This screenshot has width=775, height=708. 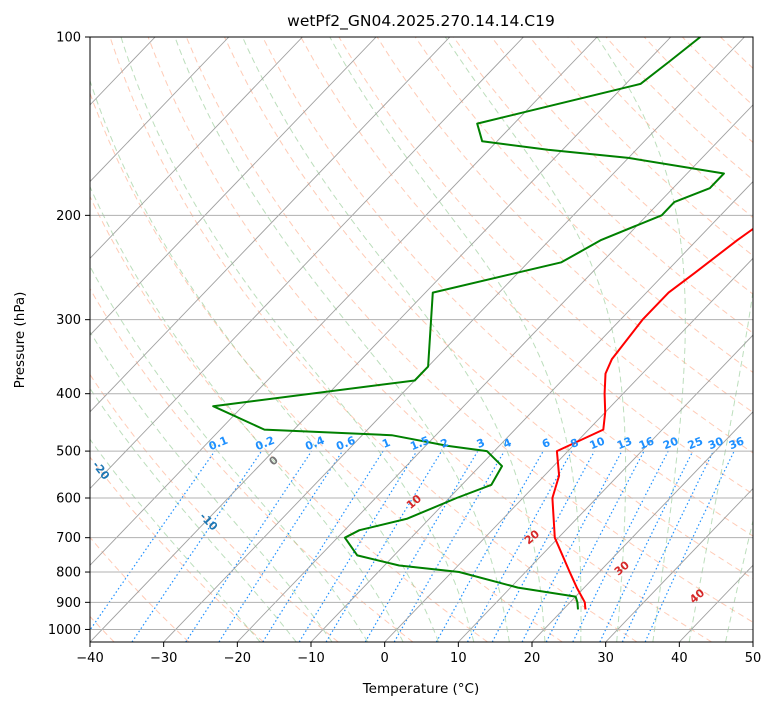 What do you see at coordinates (208, 522) in the screenshot?
I see `dry-adiabat-label: -10` at bounding box center [208, 522].